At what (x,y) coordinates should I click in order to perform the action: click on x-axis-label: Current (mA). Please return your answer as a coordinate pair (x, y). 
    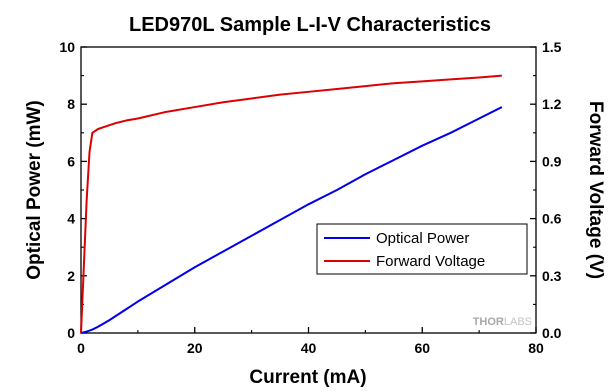
    Looking at the image, I should click on (307, 377).